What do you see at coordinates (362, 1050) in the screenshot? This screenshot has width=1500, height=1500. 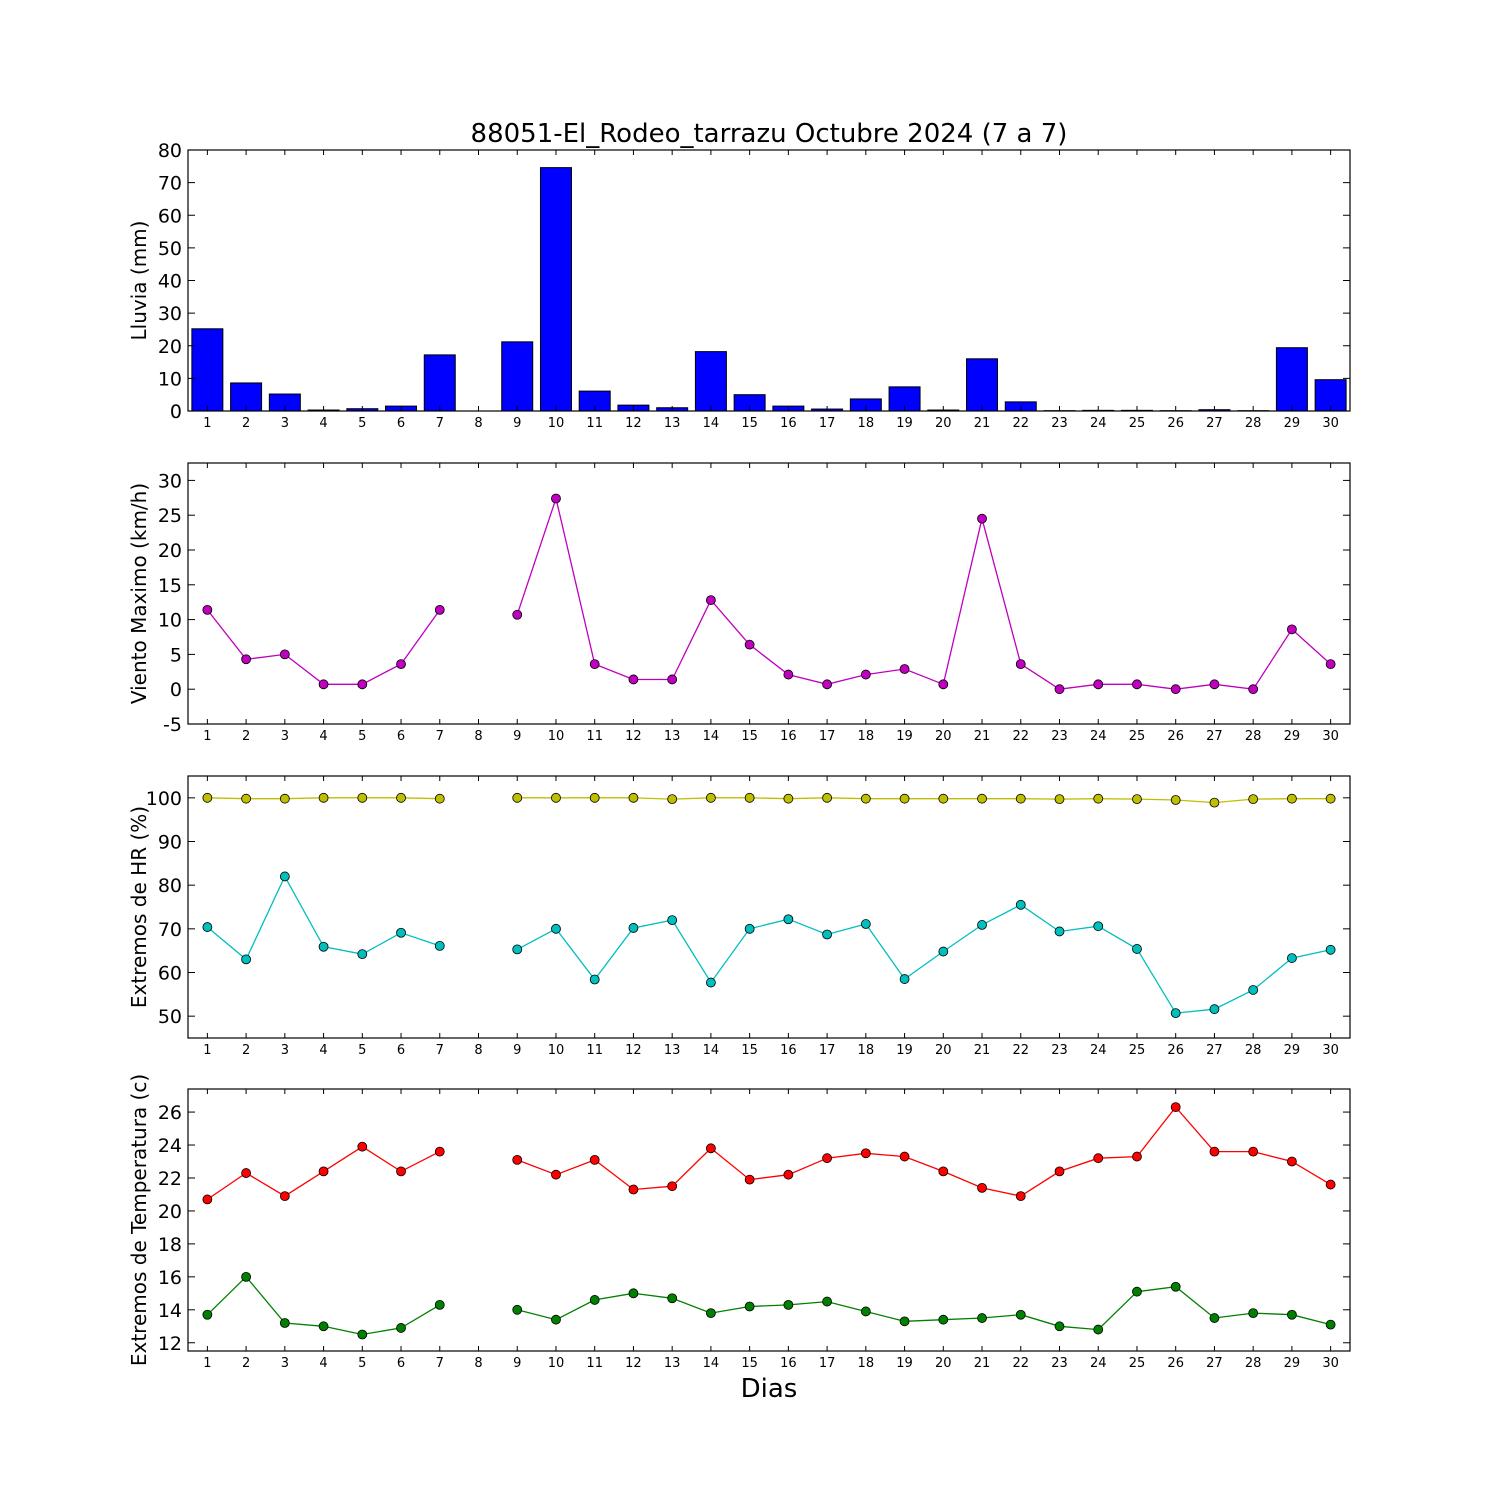 I see `humidity-xtick-label: 5` at bounding box center [362, 1050].